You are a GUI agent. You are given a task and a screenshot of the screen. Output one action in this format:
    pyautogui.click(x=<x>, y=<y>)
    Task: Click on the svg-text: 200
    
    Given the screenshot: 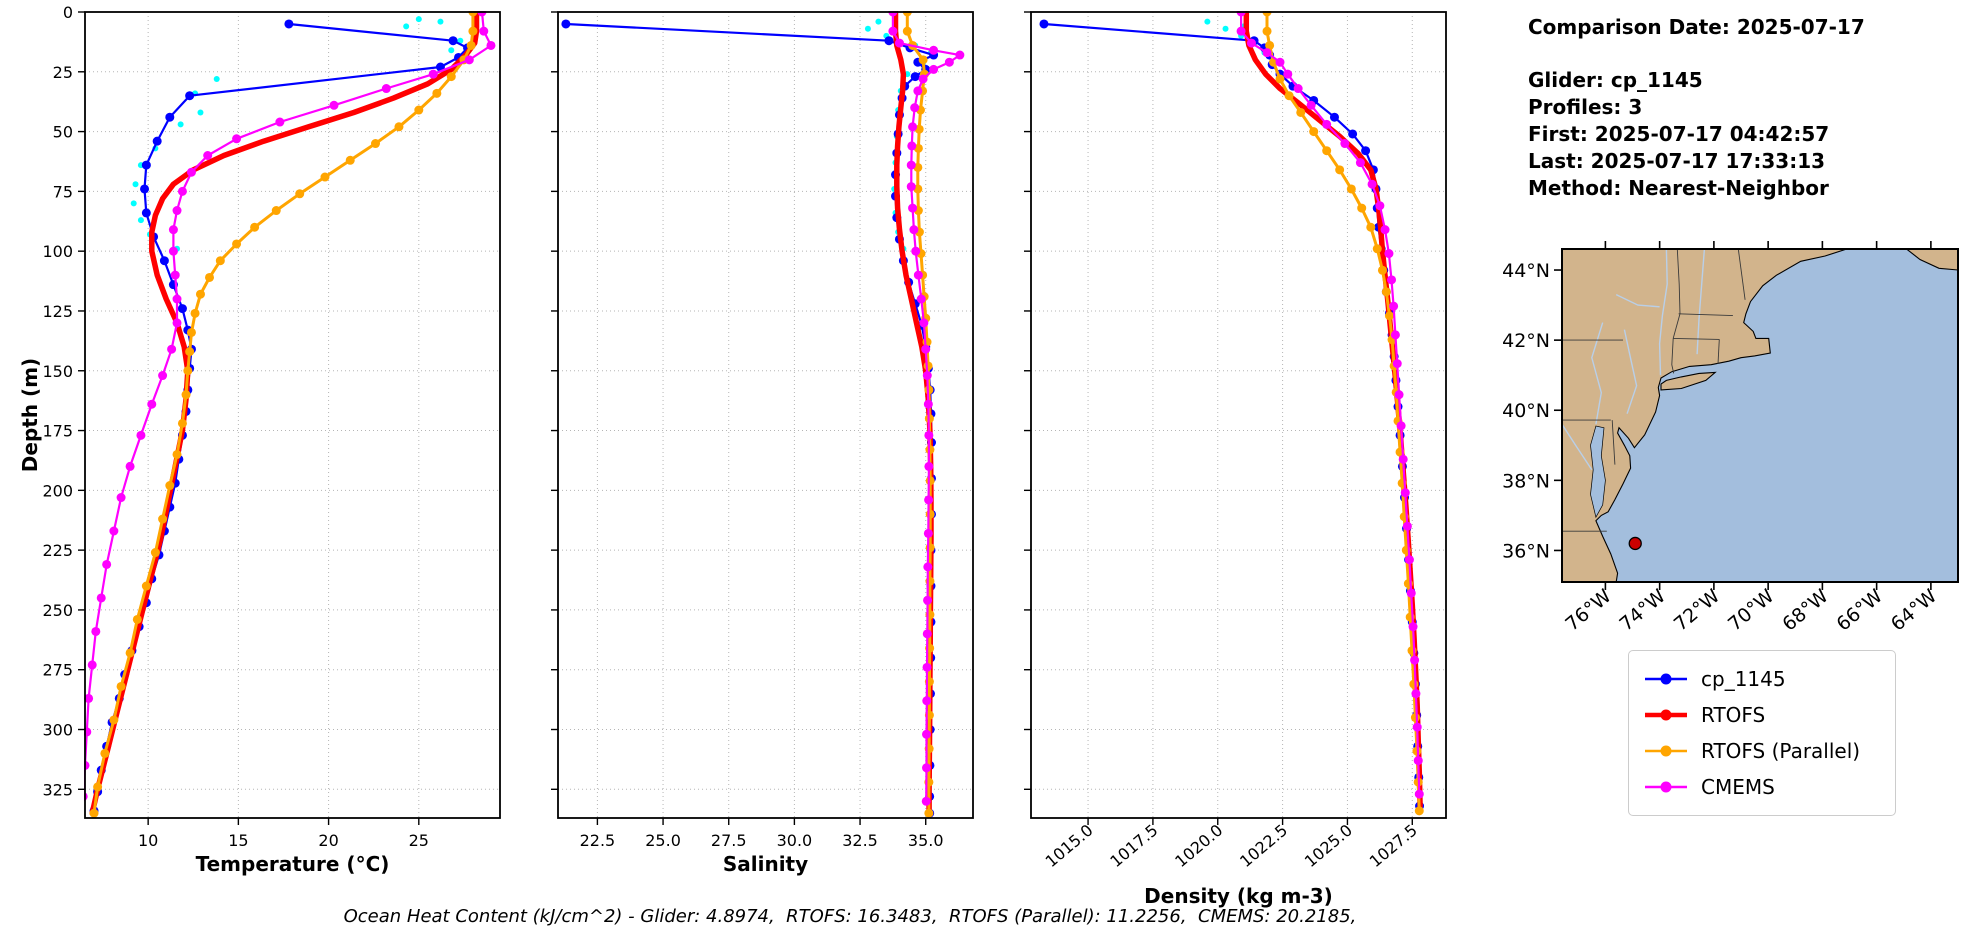 What is the action you would take?
    pyautogui.click(x=57, y=490)
    